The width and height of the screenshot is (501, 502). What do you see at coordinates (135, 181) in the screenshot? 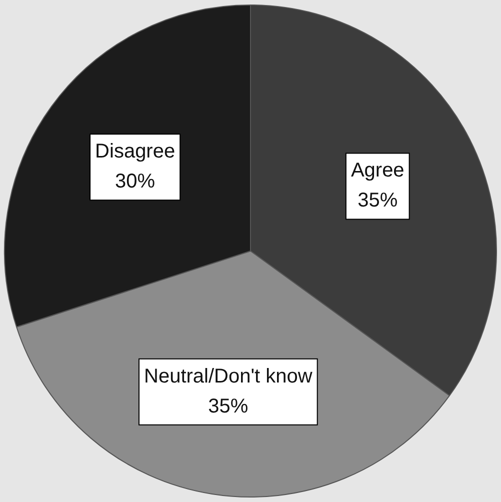
I see `data-label: 30%` at bounding box center [135, 181].